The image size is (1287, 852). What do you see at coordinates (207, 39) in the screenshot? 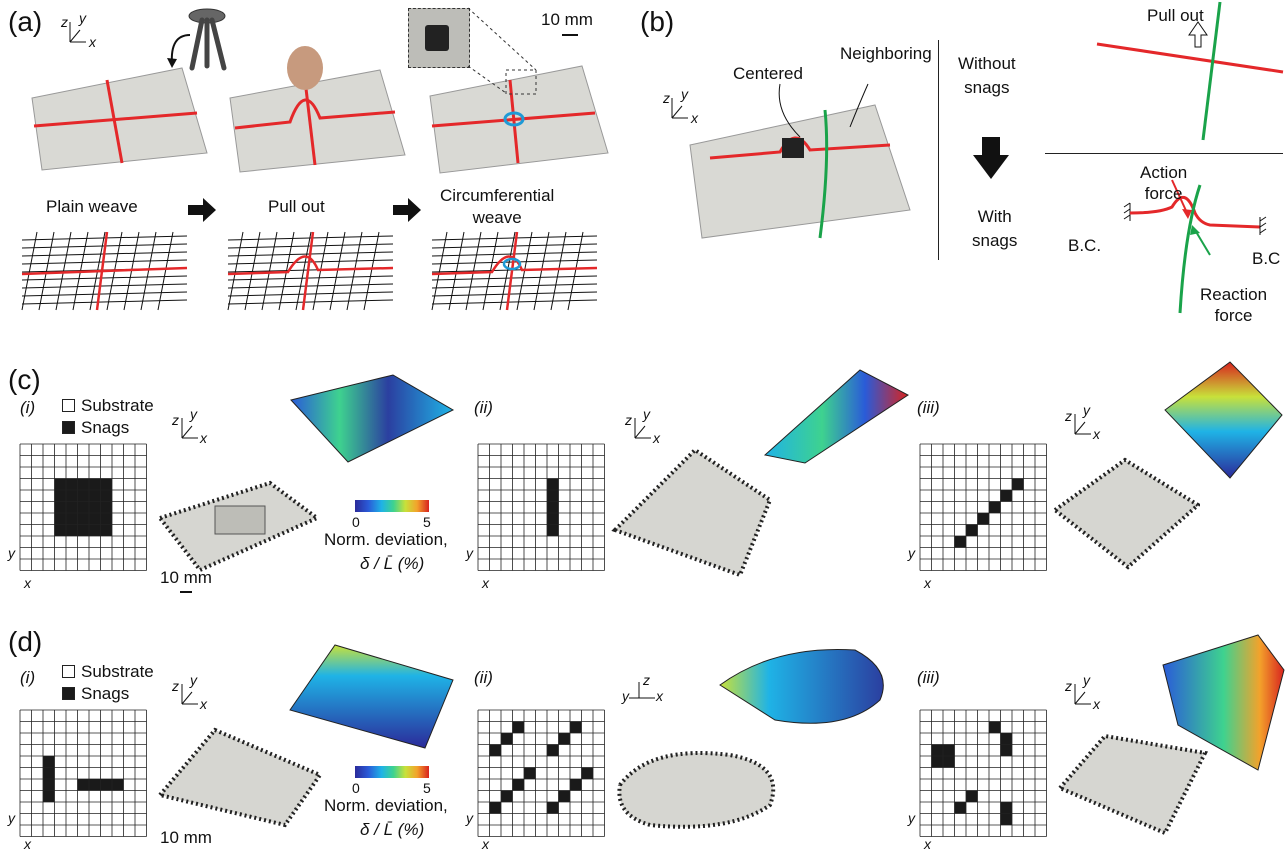
I see `tripod-icon` at bounding box center [207, 39].